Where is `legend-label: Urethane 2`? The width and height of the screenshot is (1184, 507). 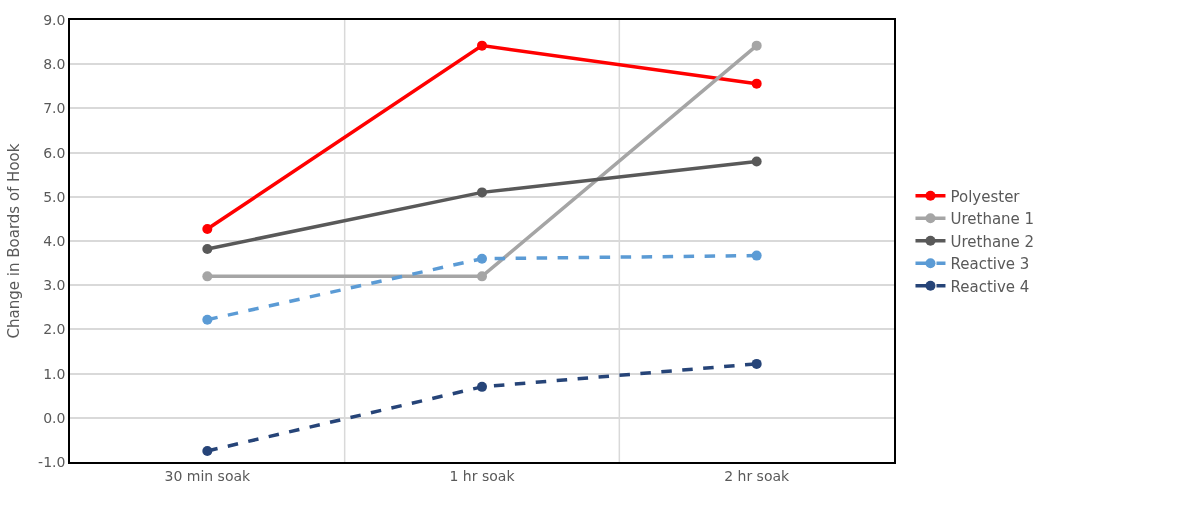 legend-label: Urethane 2 is located at coordinates (992, 241).